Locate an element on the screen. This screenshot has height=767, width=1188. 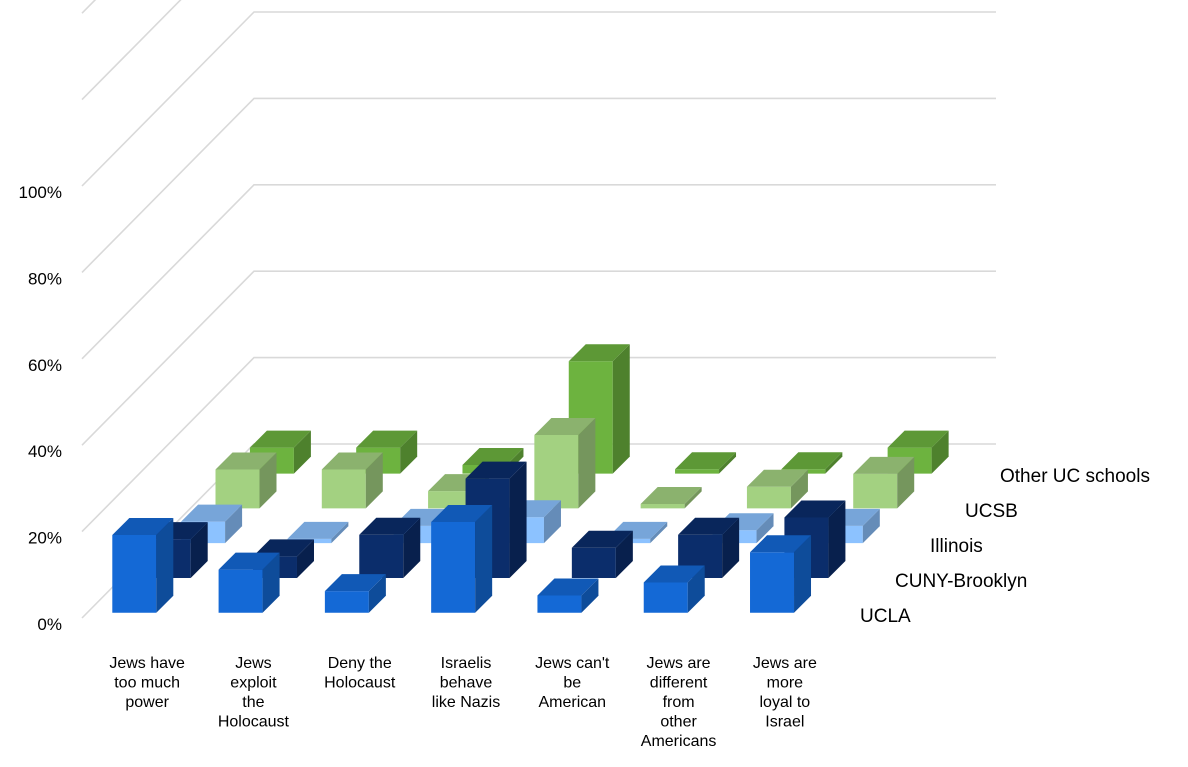
category-label: Jews are different from other Americans is located at coordinates (679, 702).